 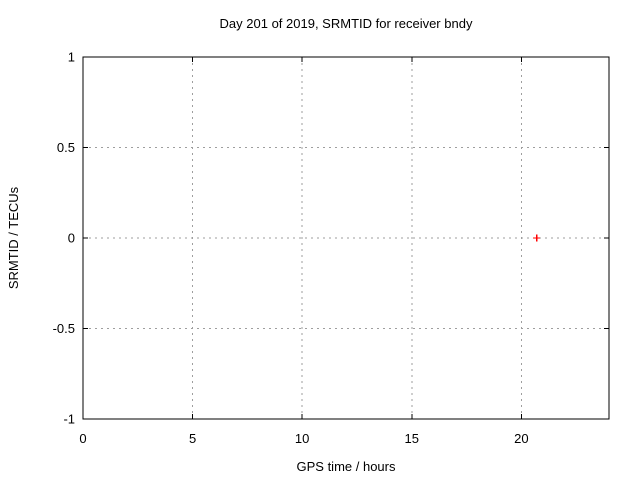 What do you see at coordinates (192, 438) in the screenshot?
I see `x-tick-label: 5` at bounding box center [192, 438].